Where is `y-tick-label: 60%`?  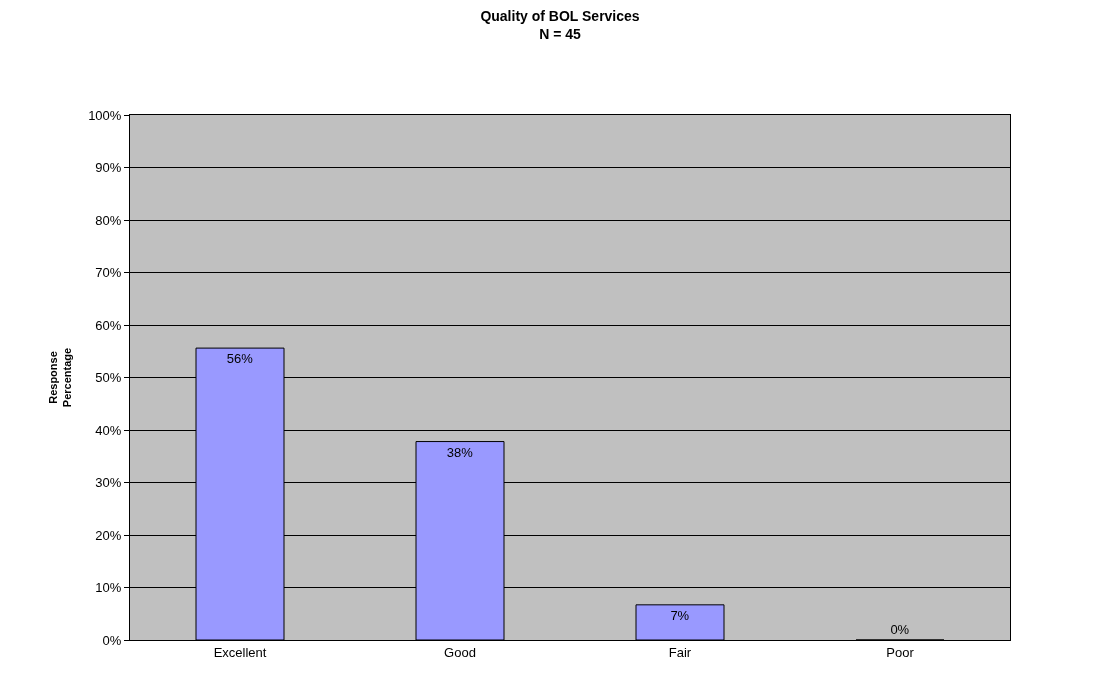
y-tick-label: 60% is located at coordinates (108, 325).